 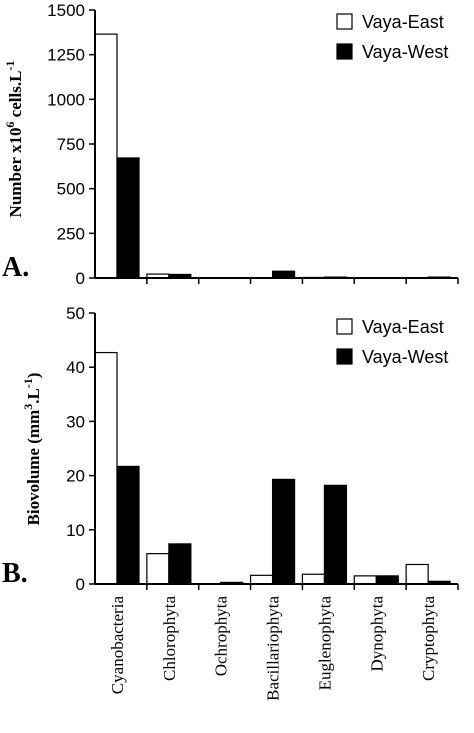 I want to click on panel-b-bar-vaya-west-bacillariophyta, so click(x=283, y=531).